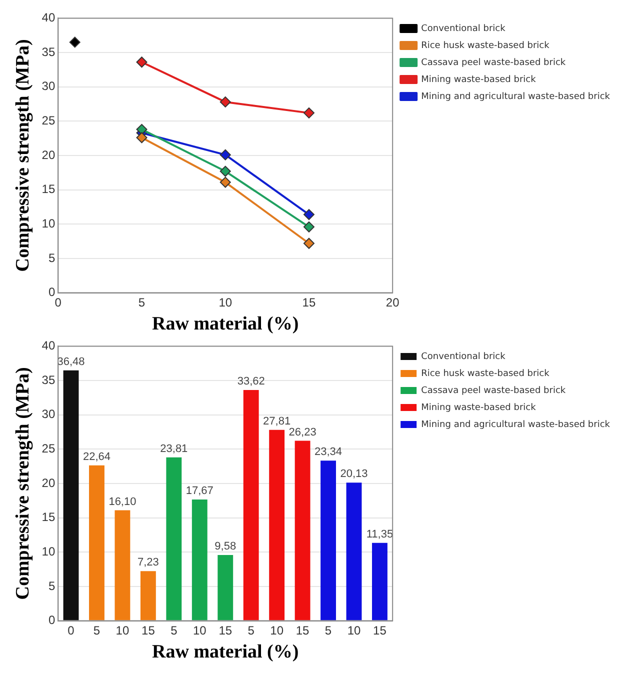 This screenshot has width=640, height=677. Describe the element at coordinates (122, 502) in the screenshot. I see `data-label: 16,10` at that location.